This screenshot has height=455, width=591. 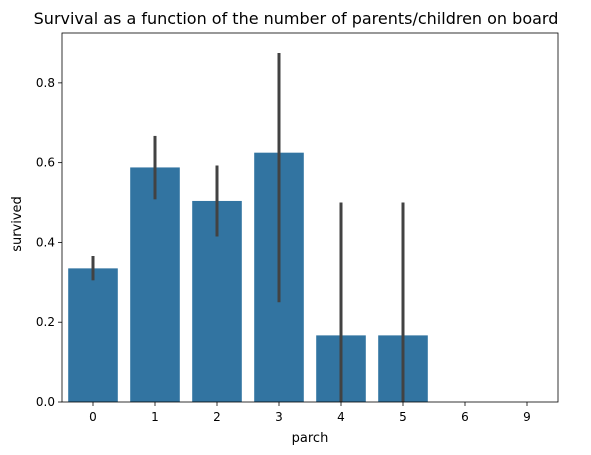 I want to click on x-tick-label: 4, so click(x=341, y=417).